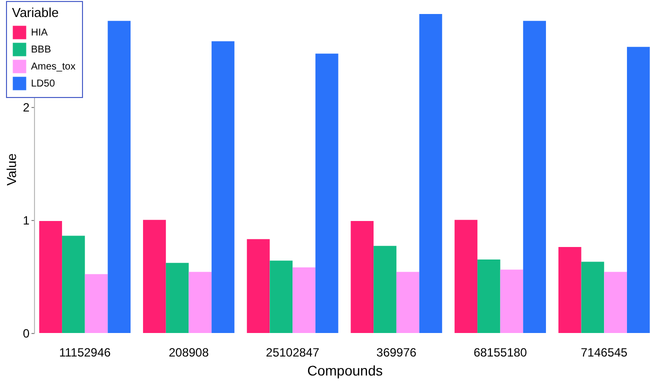 The image size is (660, 383). What do you see at coordinates (345, 370) in the screenshot?
I see `x-axis-title: Compounds` at bounding box center [345, 370].